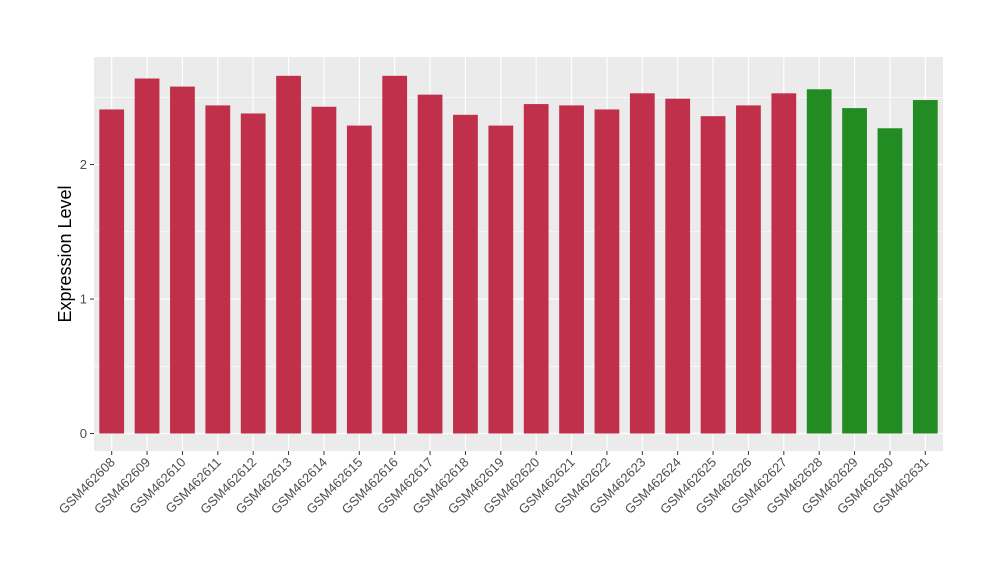 The image size is (1000, 580). What do you see at coordinates (571, 269) in the screenshot?
I see `bar-GSM462621` at bounding box center [571, 269].